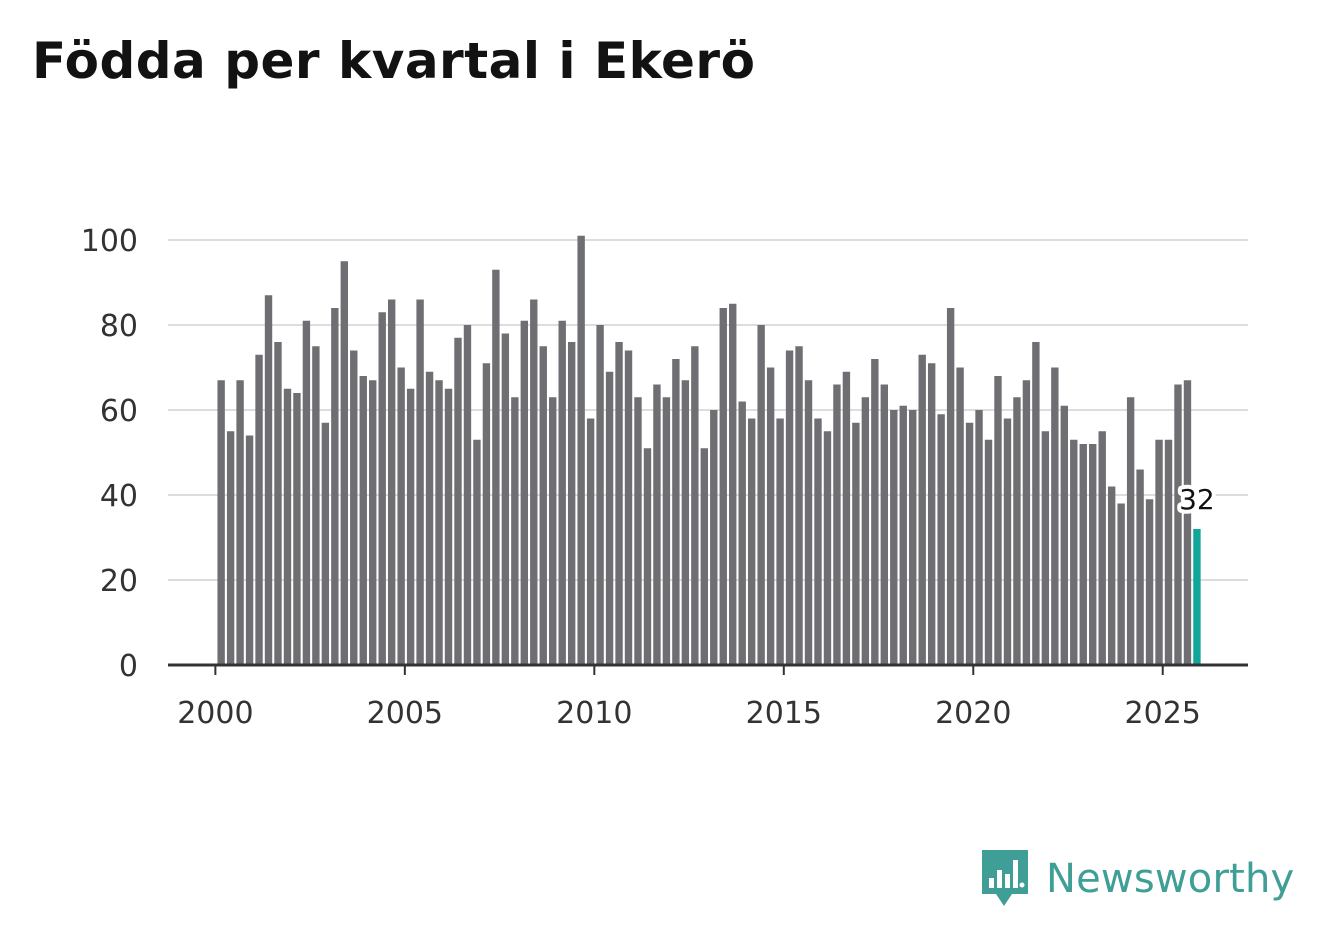 The width and height of the screenshot is (1322, 939). What do you see at coordinates (1005, 878) in the screenshot?
I see `bar-chart-speech-bubble-icon` at bounding box center [1005, 878].